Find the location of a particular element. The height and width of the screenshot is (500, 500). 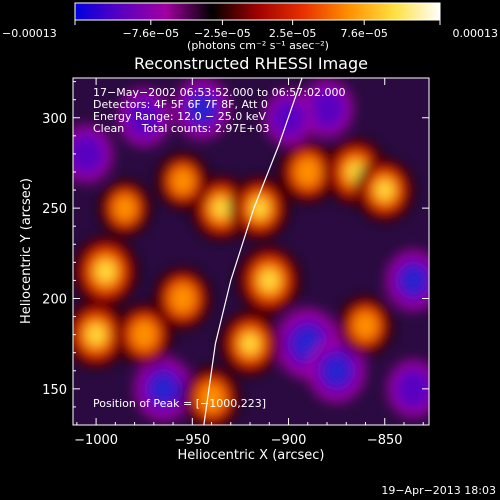

y-tick-label: 200 is located at coordinates (54, 299).